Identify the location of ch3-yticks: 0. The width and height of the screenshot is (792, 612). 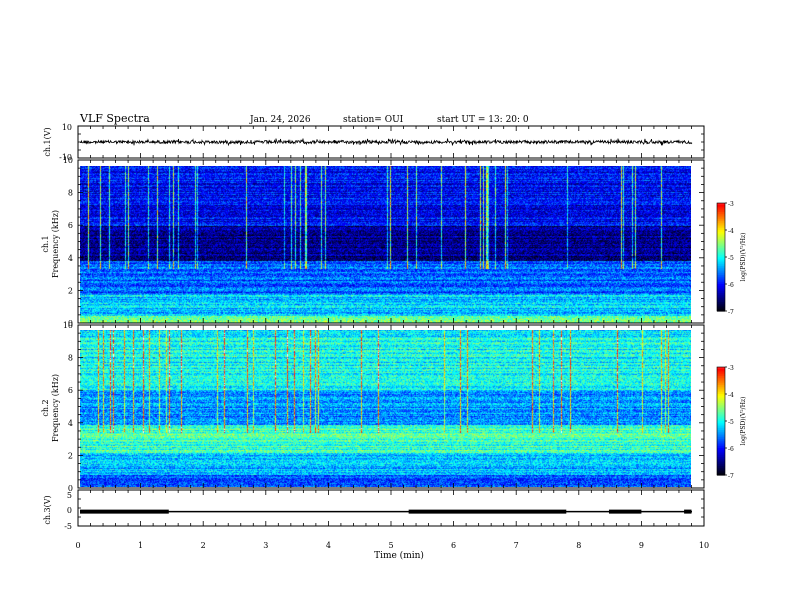
(385, 508).